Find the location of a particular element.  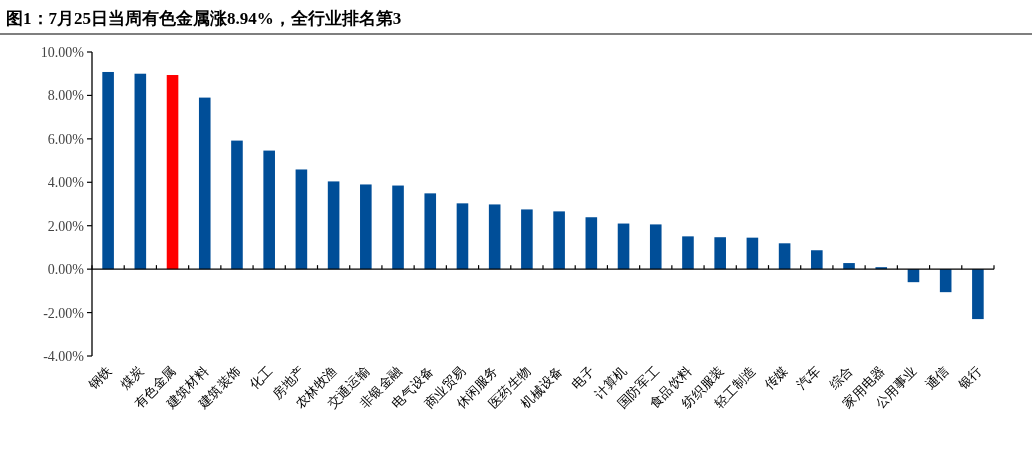

x-tick-label: 汽车 is located at coordinates (808, 378).